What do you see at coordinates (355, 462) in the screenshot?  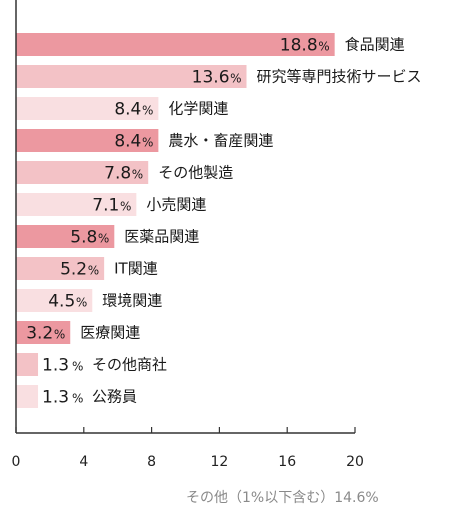 I see `x-tick-label: 20` at bounding box center [355, 462].